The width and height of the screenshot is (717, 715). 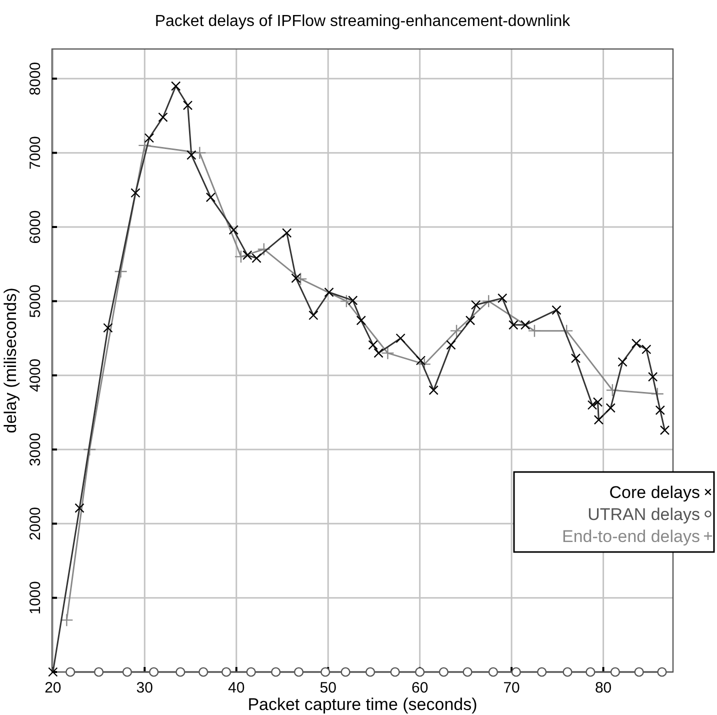 What do you see at coordinates (419, 688) in the screenshot?
I see `x-tick-label: 60` at bounding box center [419, 688].